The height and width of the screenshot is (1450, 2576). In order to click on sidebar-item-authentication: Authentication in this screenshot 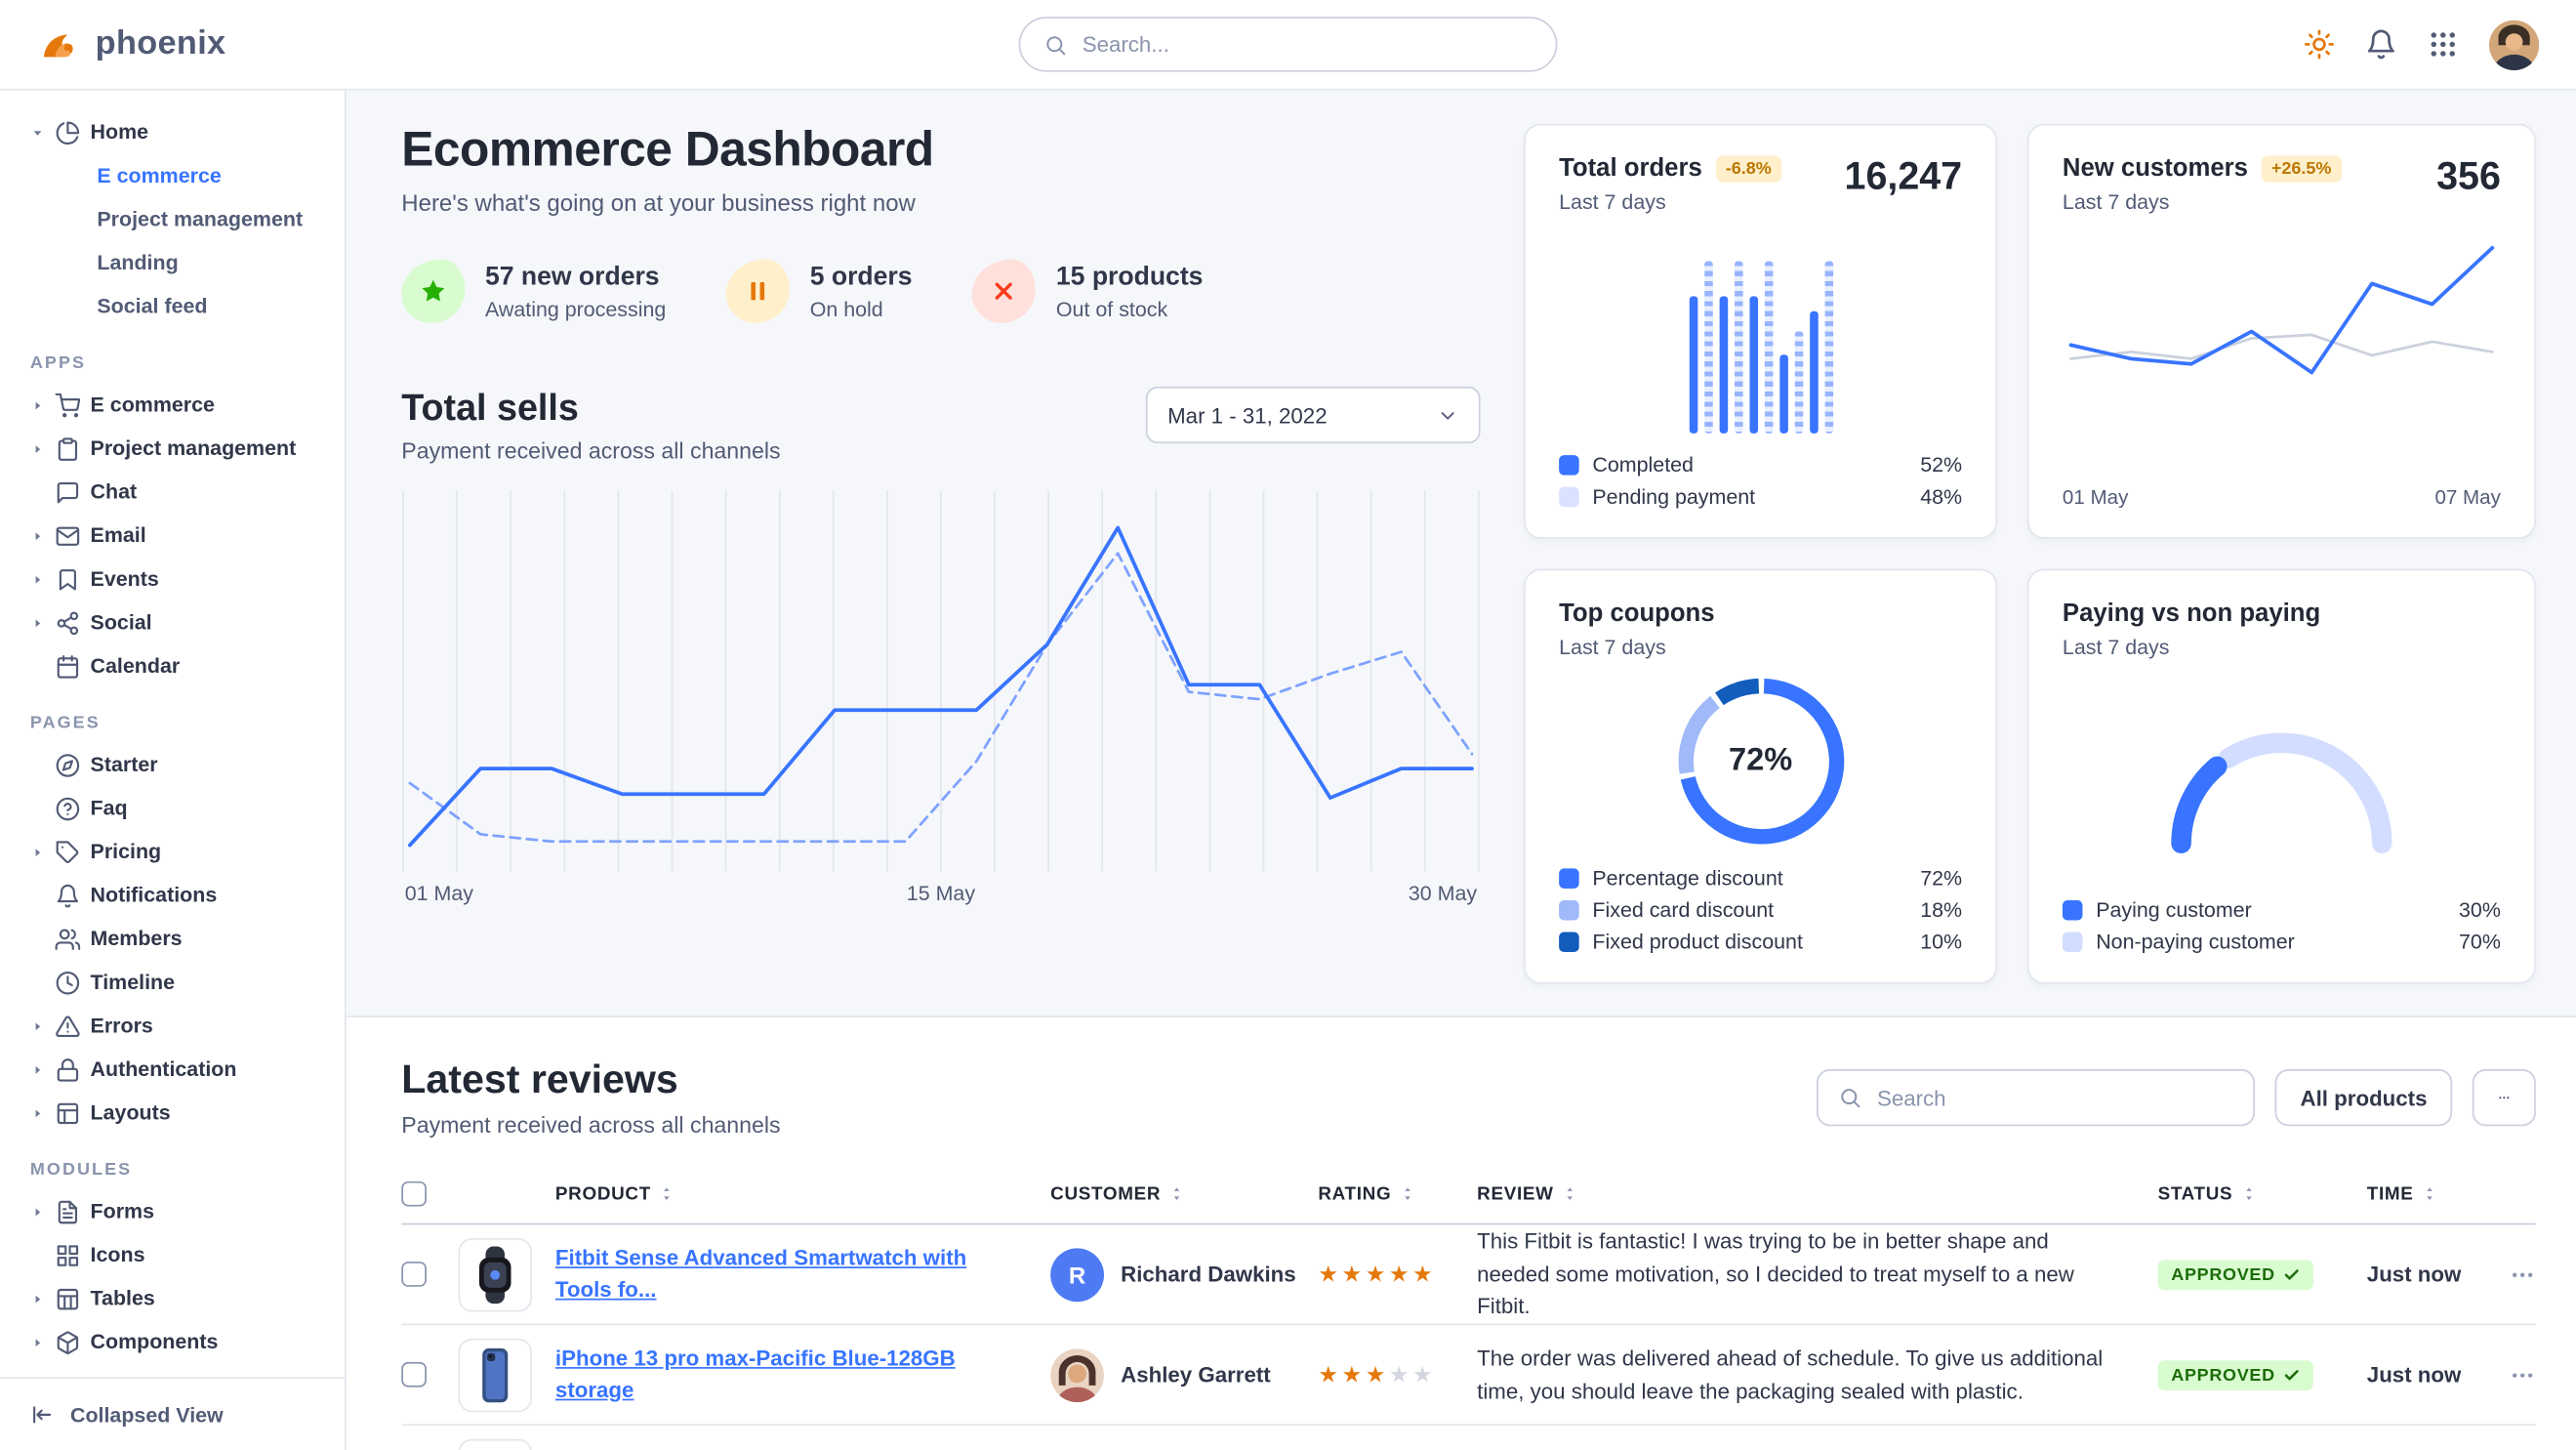, I will do `click(177, 1070)`.